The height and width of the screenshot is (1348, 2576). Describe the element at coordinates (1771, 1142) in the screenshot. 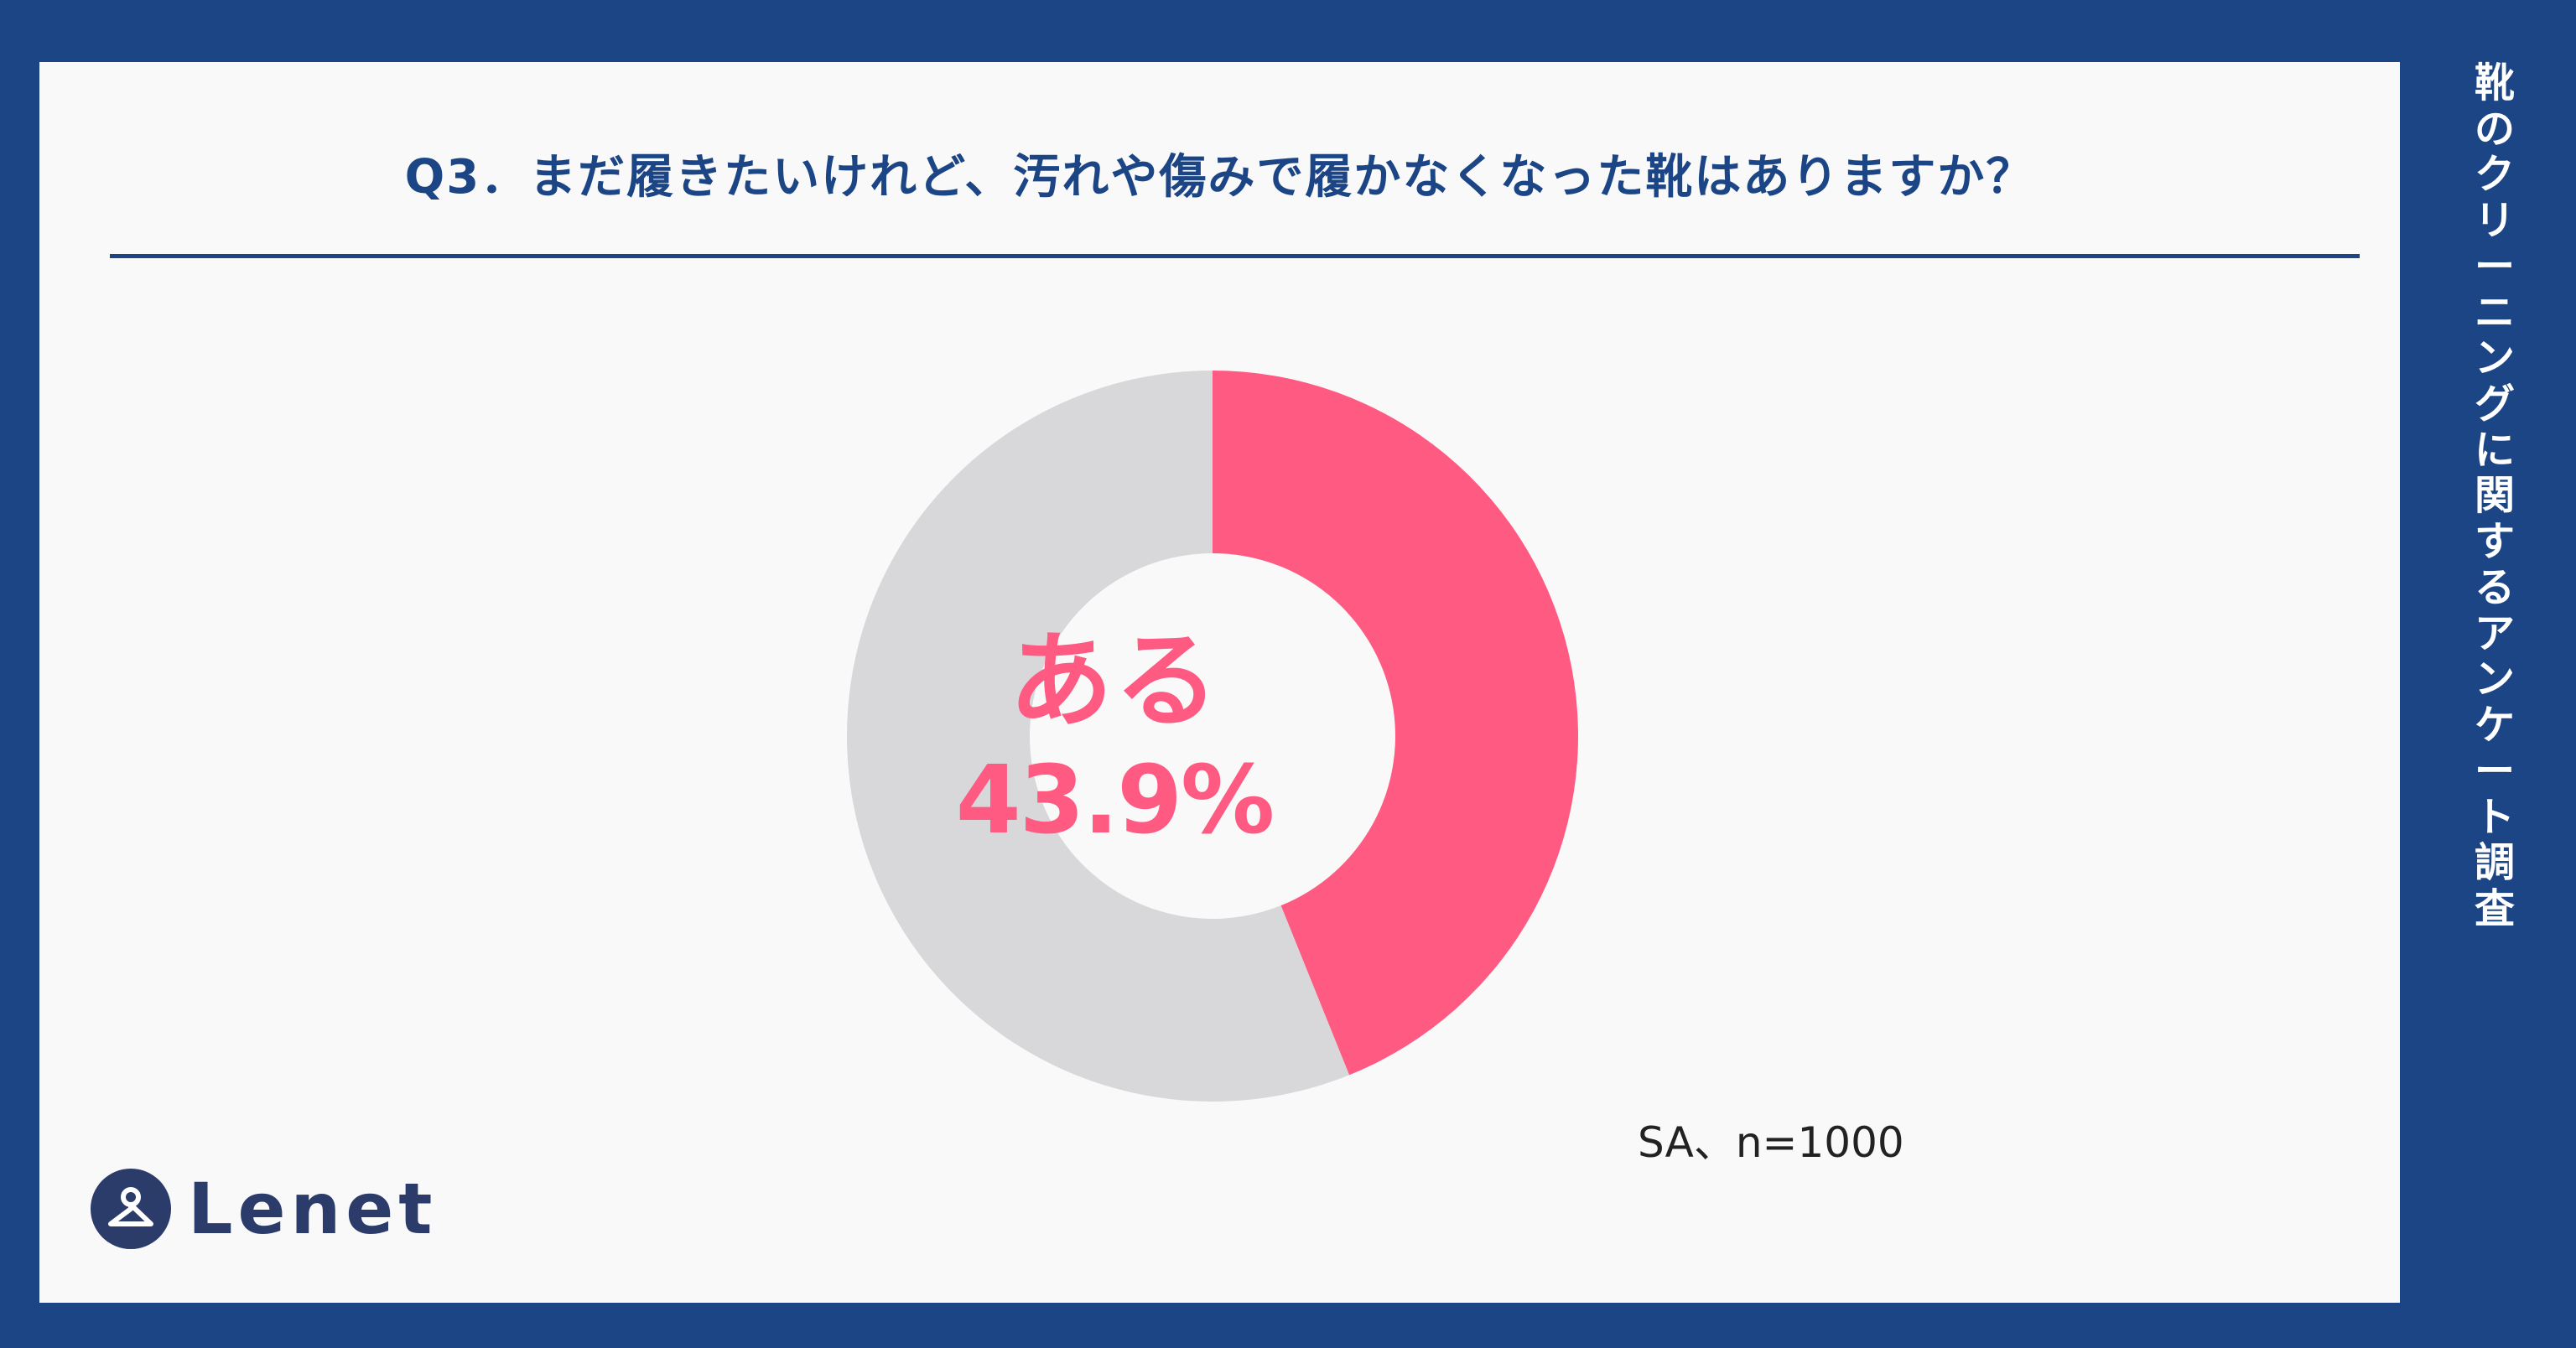

I see `sample-note: SA、n=1000` at that location.